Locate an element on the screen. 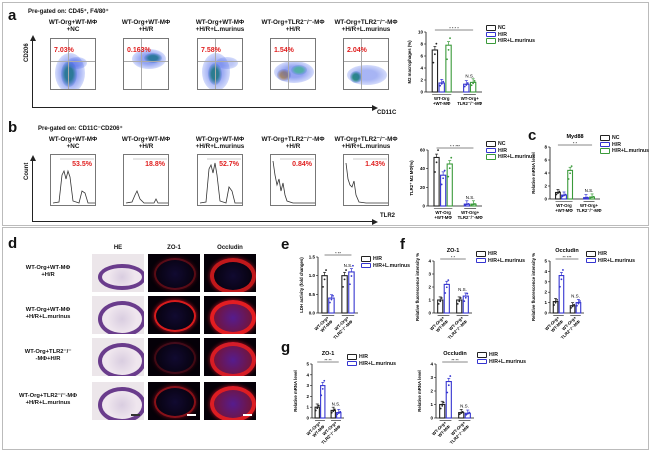  row-label-line: +H/R+L.murinus is located at coordinates (48, 317).